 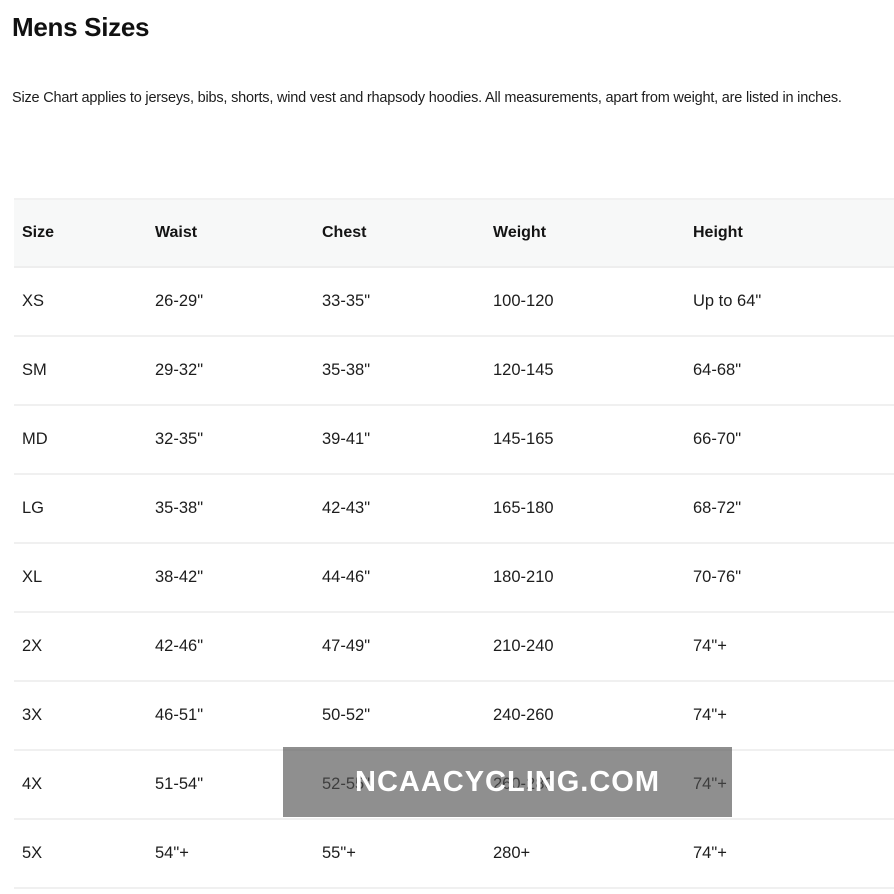 What do you see at coordinates (346, 301) in the screenshot?
I see `chest-cell: 33-35"` at bounding box center [346, 301].